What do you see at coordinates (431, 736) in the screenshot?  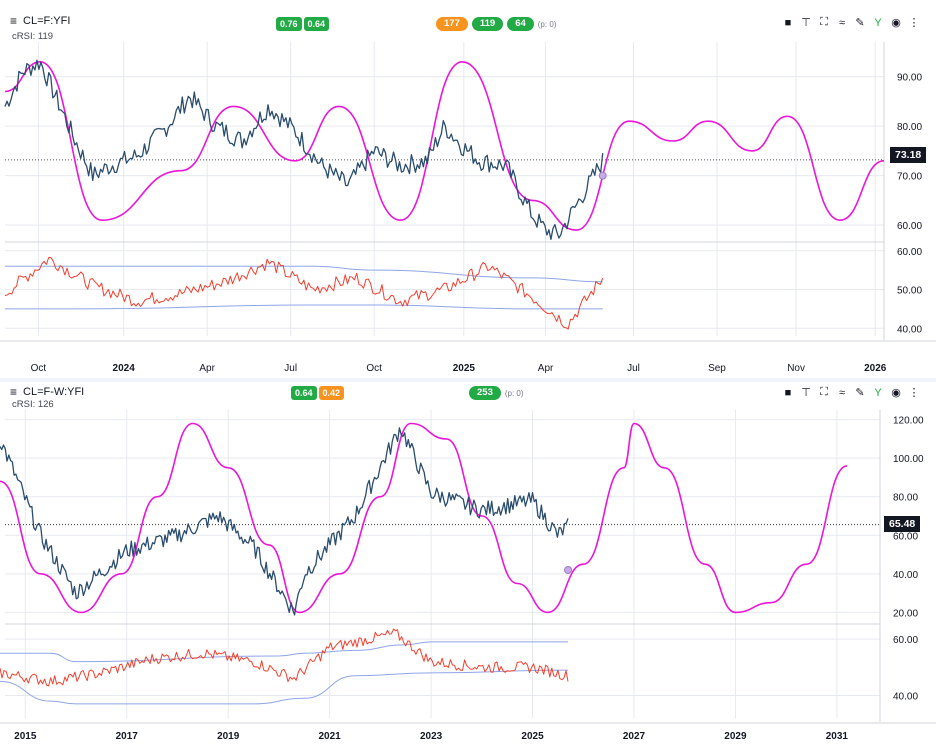 I see `bottom-x-tick: 2023` at bounding box center [431, 736].